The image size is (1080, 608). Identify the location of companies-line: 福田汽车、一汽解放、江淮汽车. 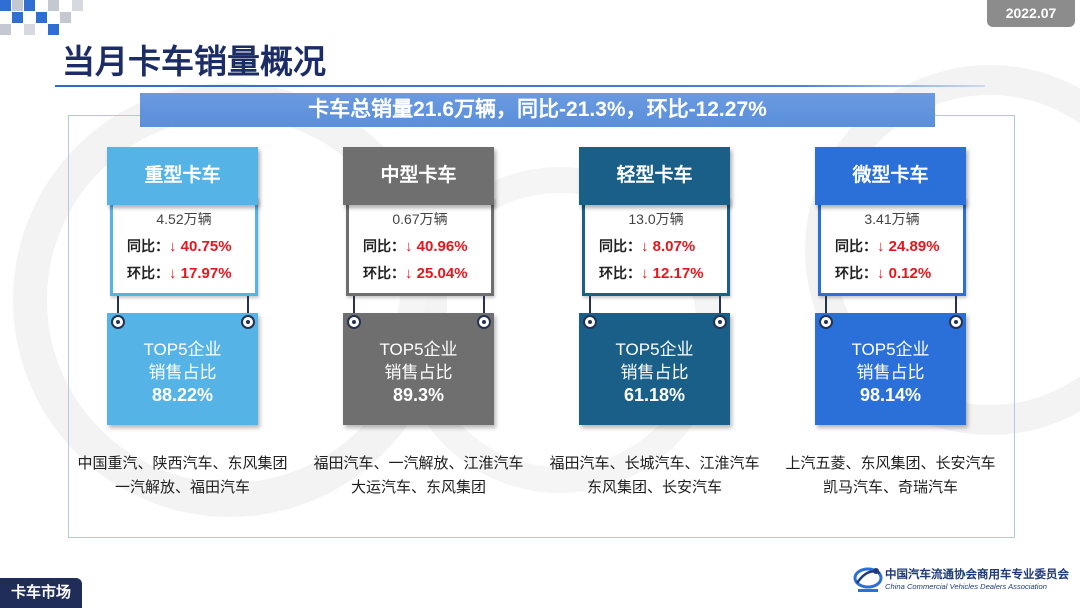
(418, 463).